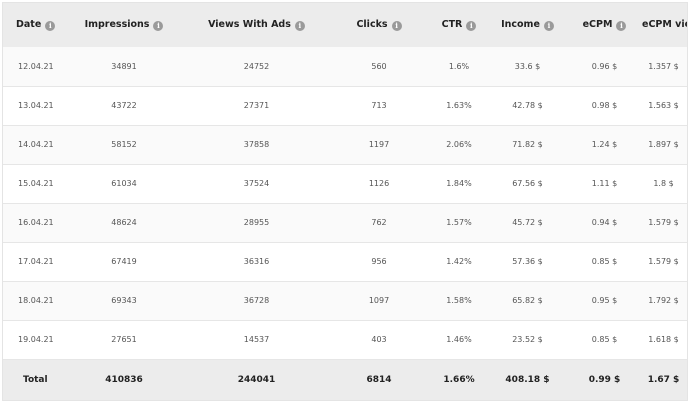 This screenshot has width=690, height=403. I want to click on cell-views-with-ads: 36316, so click(256, 261).